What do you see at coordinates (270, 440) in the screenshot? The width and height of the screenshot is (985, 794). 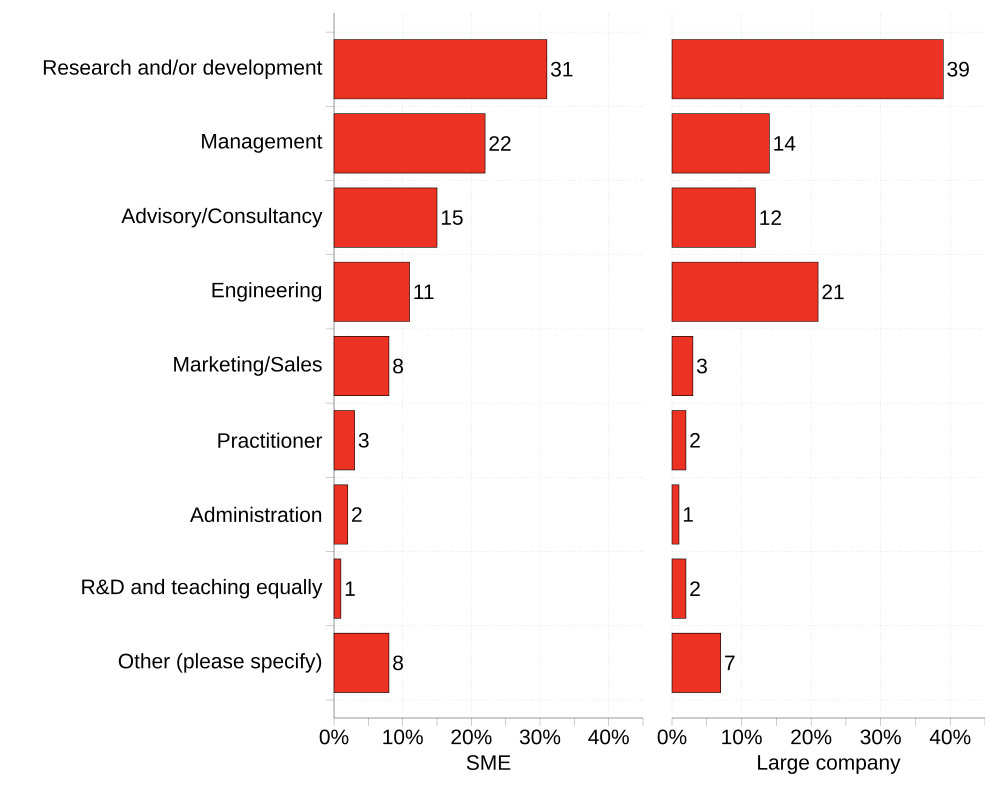 I see `y-tick-label: Practitioner` at bounding box center [270, 440].